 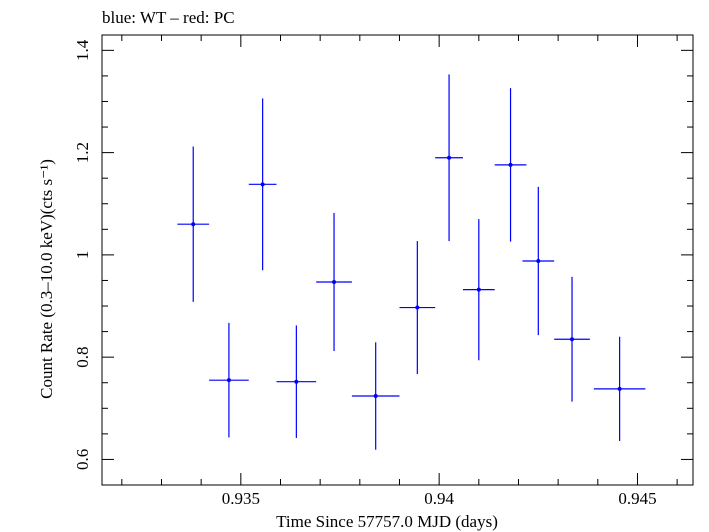 What do you see at coordinates (168, 17) in the screenshot?
I see `chart-title: blue: WT – red: PC` at bounding box center [168, 17].